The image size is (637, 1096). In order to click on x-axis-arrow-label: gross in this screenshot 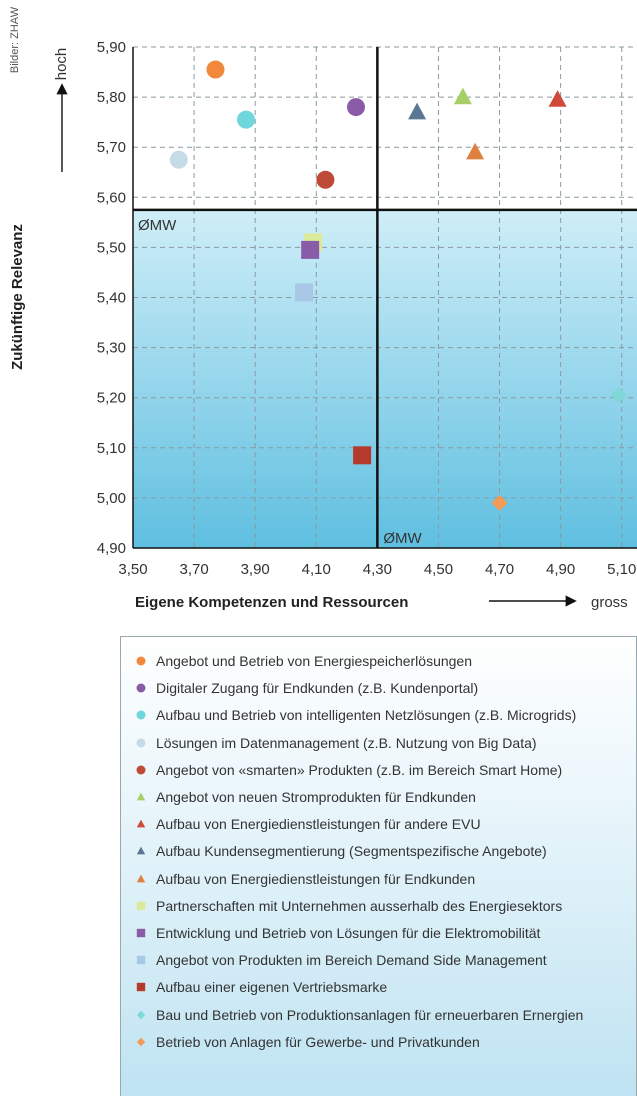, I will do `click(609, 602)`.